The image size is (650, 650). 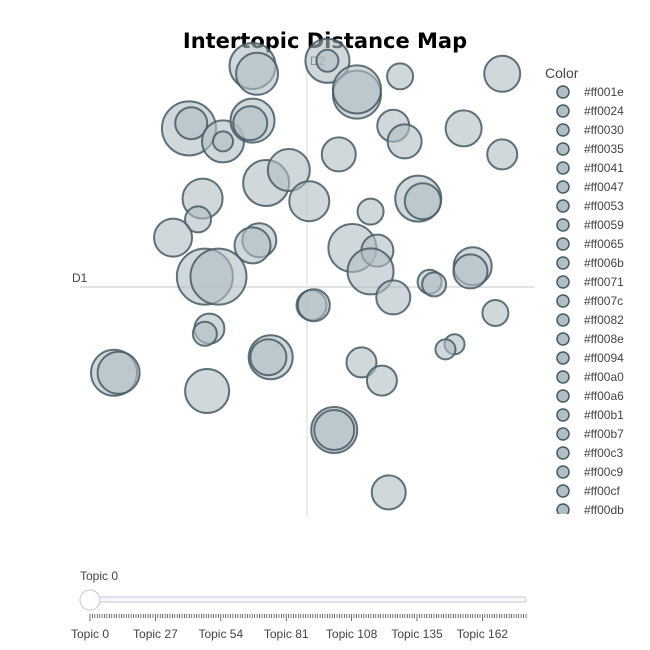 I want to click on legend-label: #ff00c9, so click(x=603, y=472).